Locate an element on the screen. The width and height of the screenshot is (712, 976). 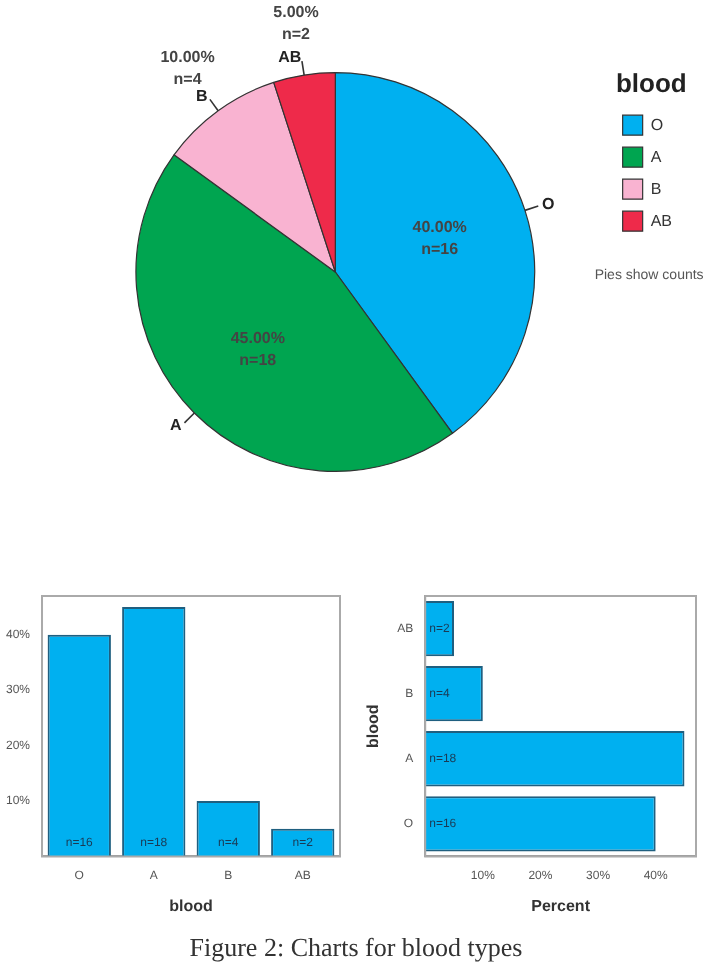
slice-label: B is located at coordinates (201, 95).